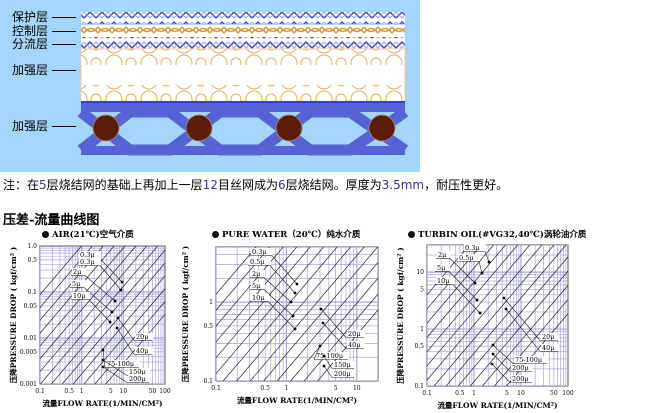  I want to click on label-text: 分流层, so click(30, 44).